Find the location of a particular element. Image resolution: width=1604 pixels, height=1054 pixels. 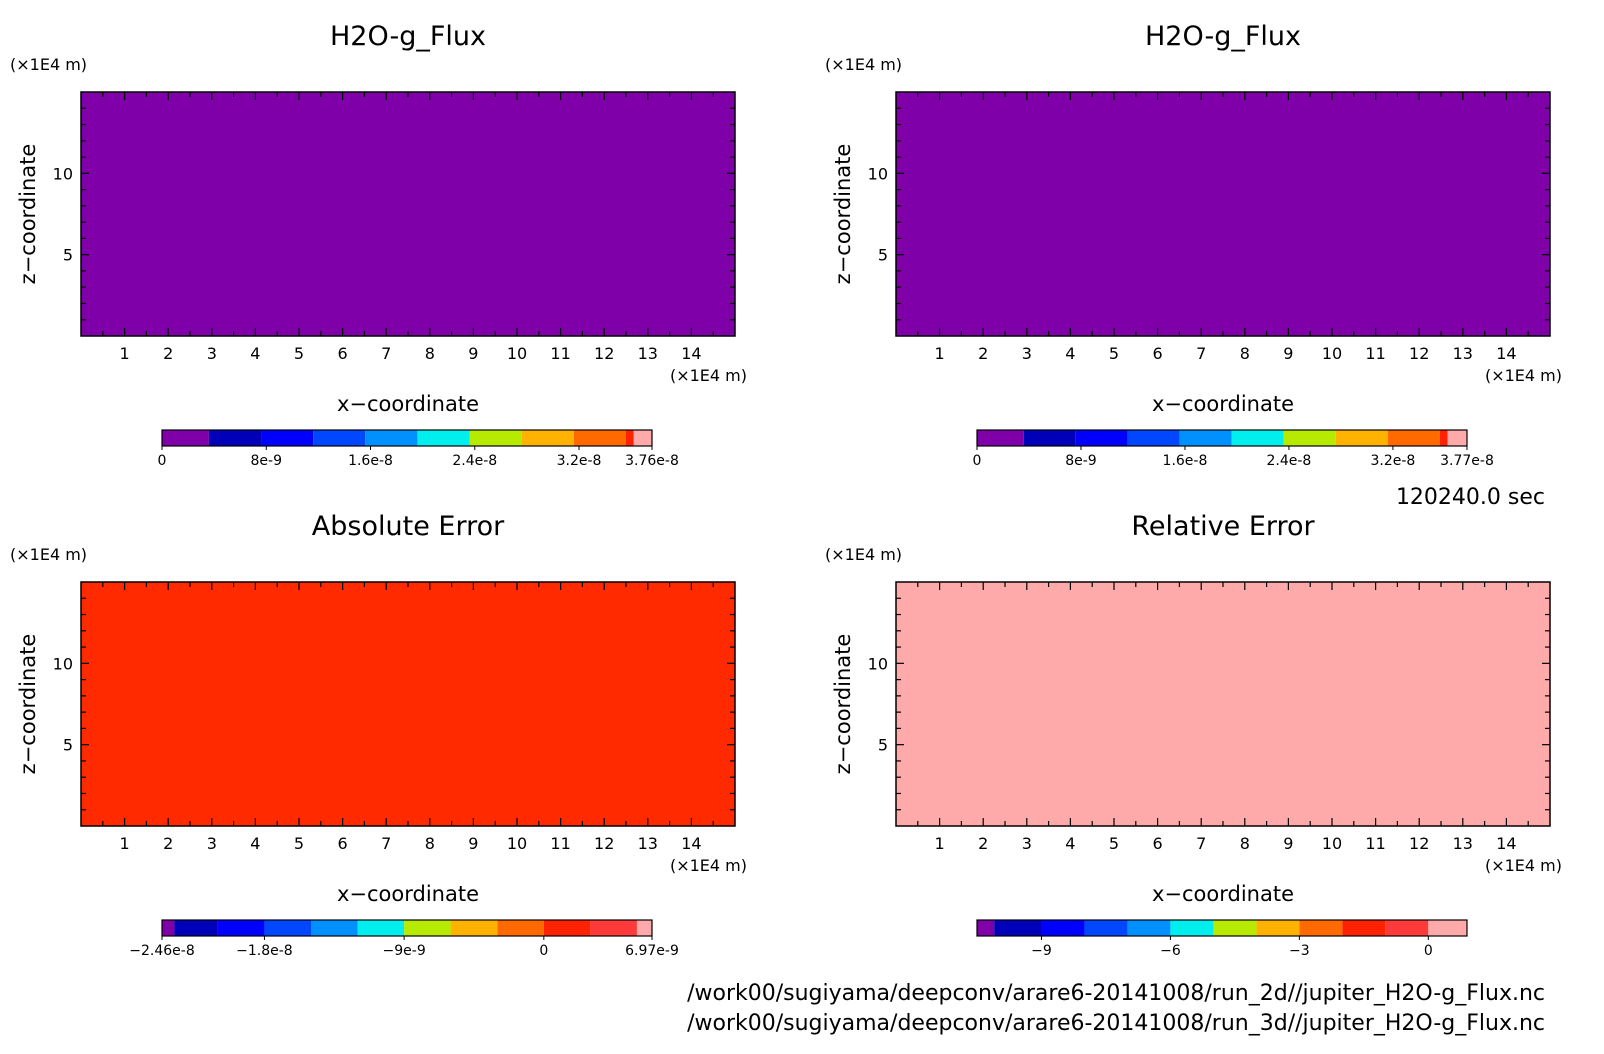

colorbar-label: 3.76e-8 is located at coordinates (652, 461).